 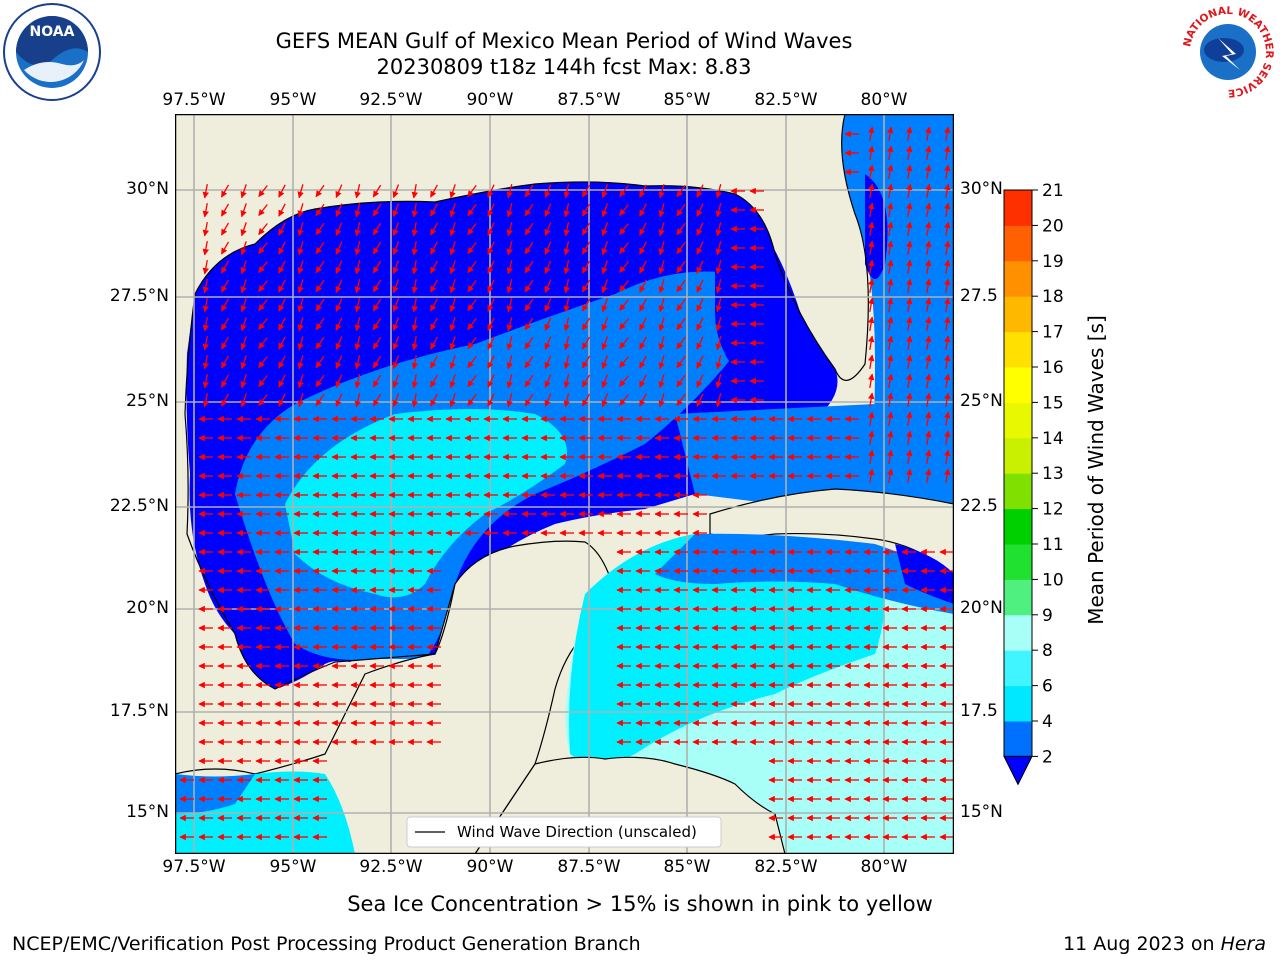 I want to click on chart-subtitle: 20230809 t18z 144h fcst Max: 8.83, so click(x=564, y=67).